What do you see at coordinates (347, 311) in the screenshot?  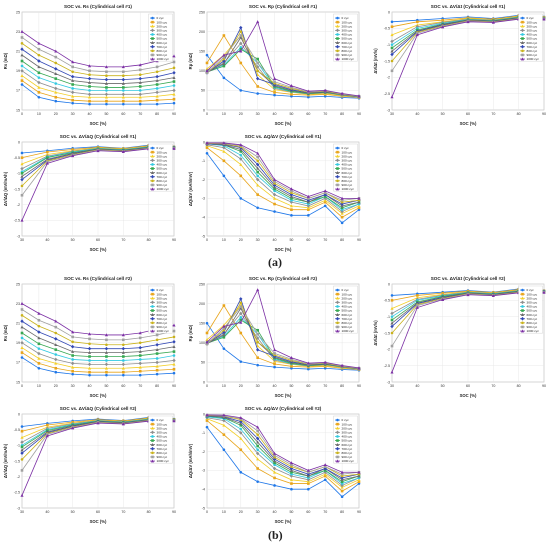 I see `legend-entry: 500 cyc` at bounding box center [347, 311].